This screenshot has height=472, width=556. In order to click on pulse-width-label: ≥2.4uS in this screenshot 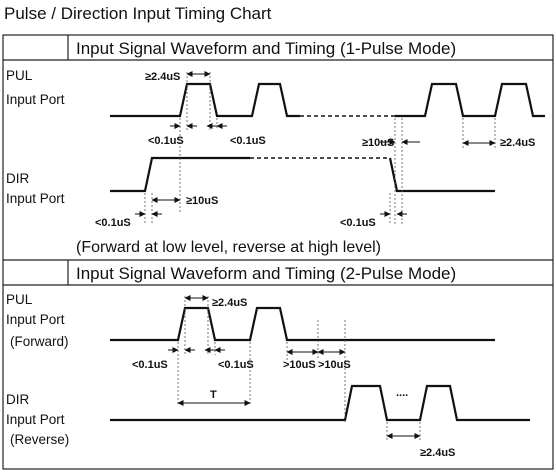, I will do `click(162, 77)`.